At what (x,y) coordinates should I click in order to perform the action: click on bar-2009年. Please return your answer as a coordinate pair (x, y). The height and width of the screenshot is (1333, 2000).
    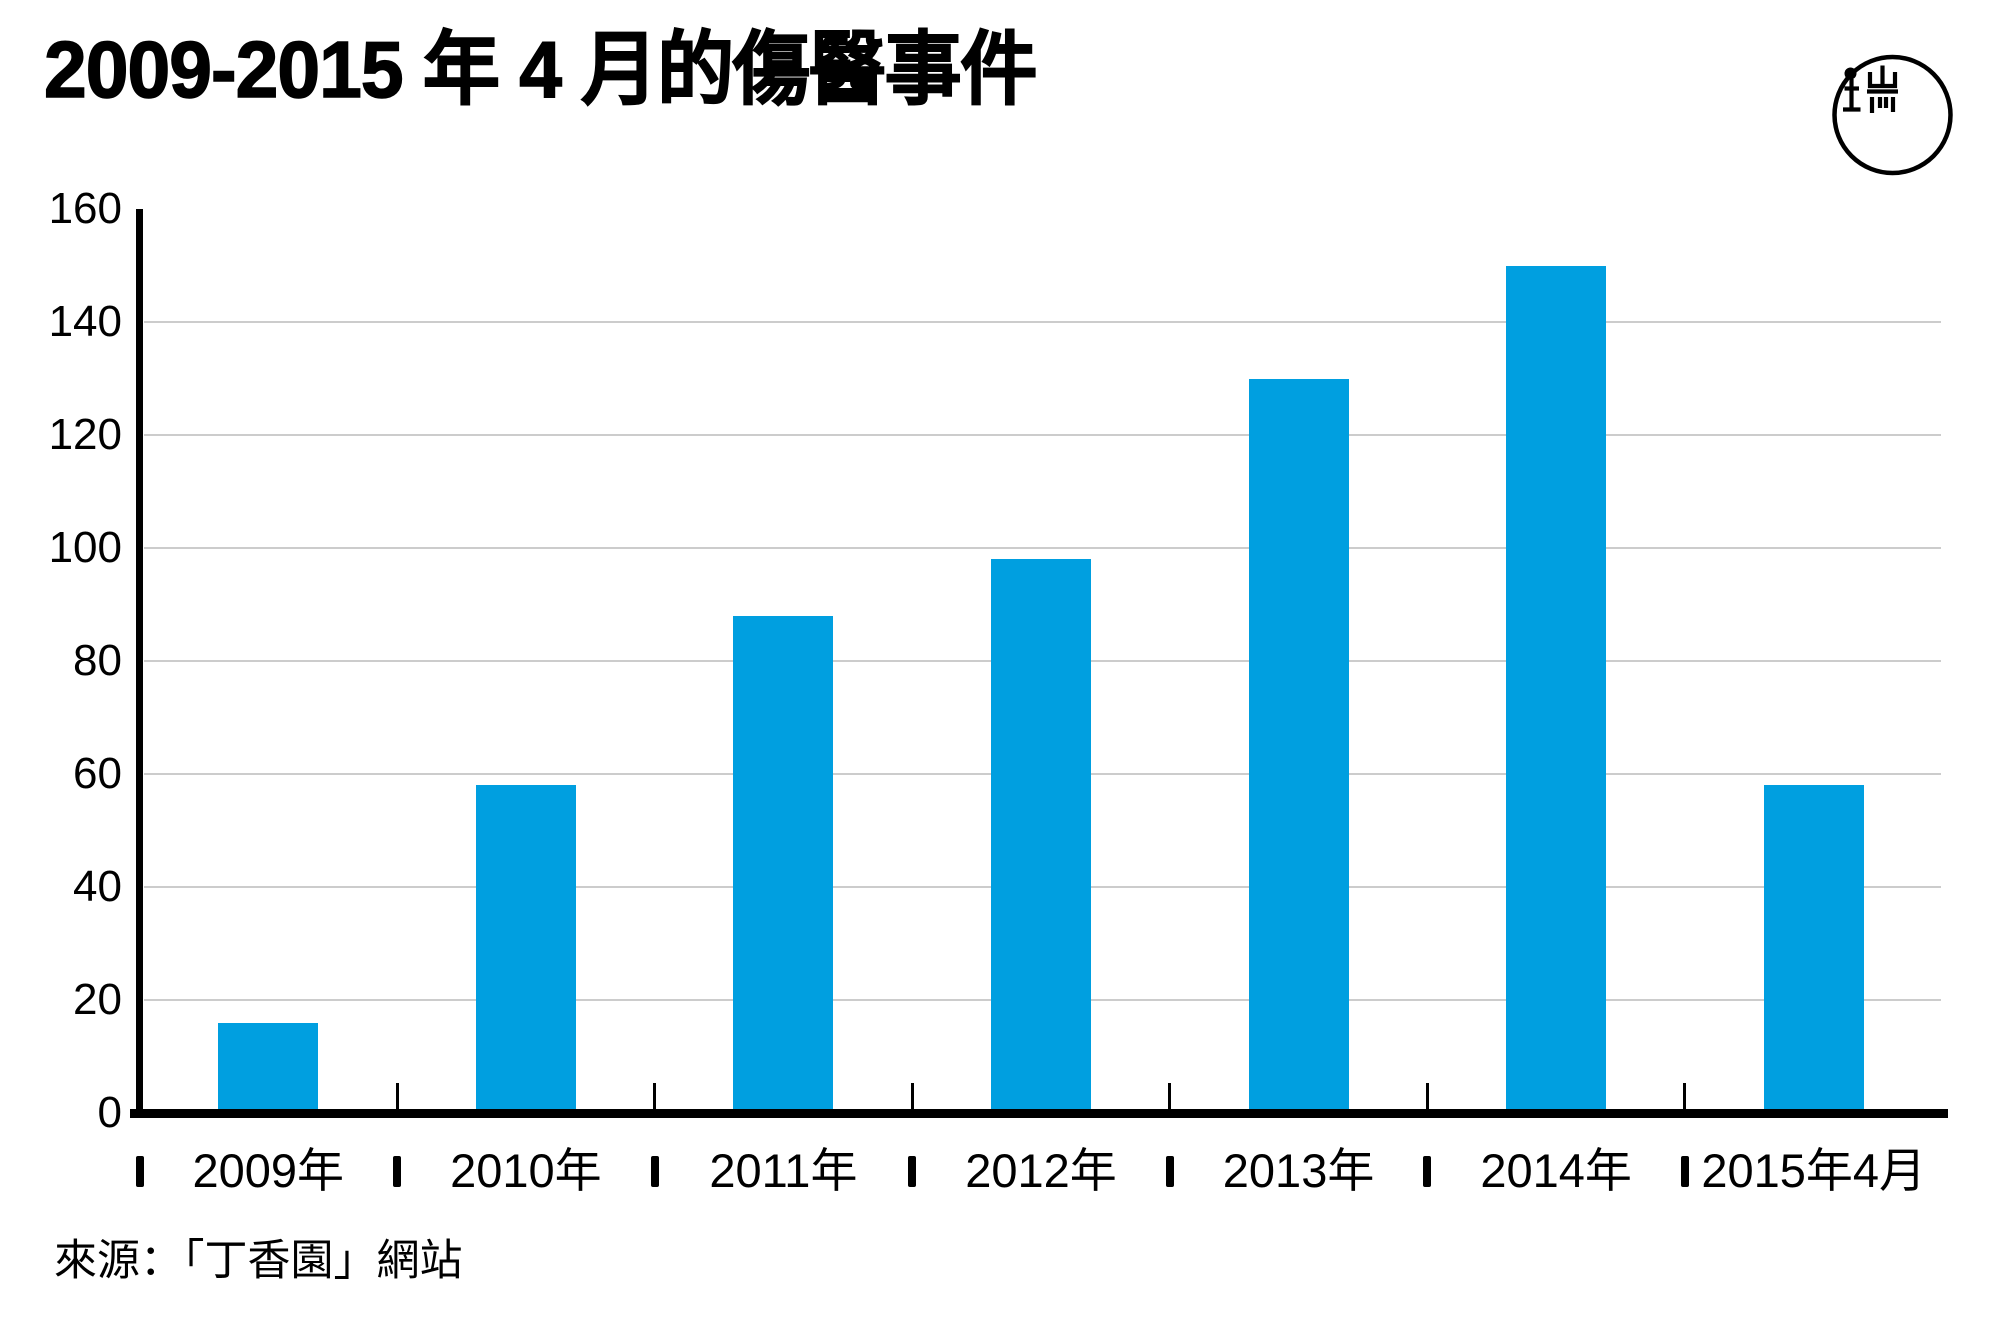
    Looking at the image, I should click on (268, 1067).